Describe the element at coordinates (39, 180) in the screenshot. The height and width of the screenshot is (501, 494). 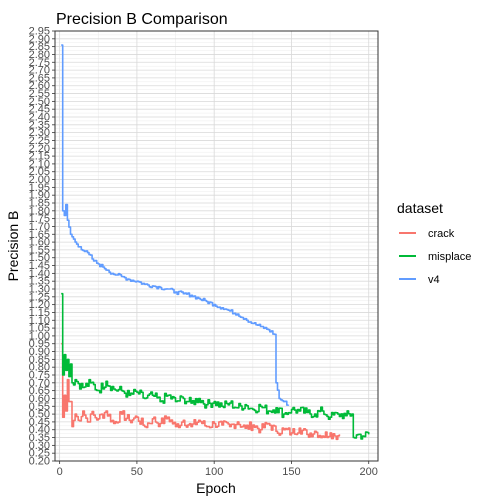
I see `y-tick-label: 2.00` at that location.